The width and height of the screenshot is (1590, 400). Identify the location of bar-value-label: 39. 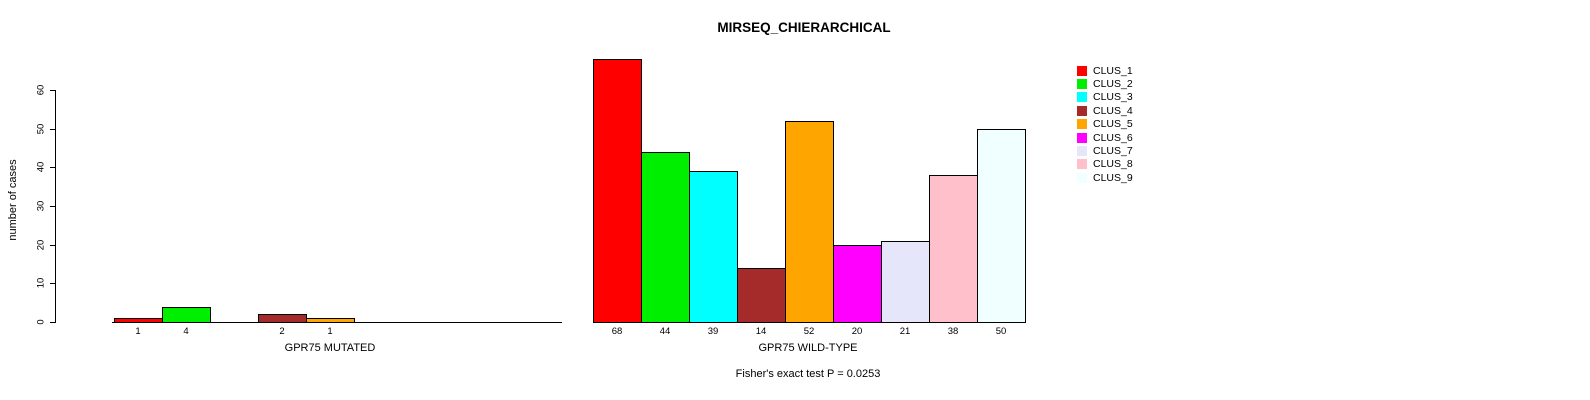
(713, 331).